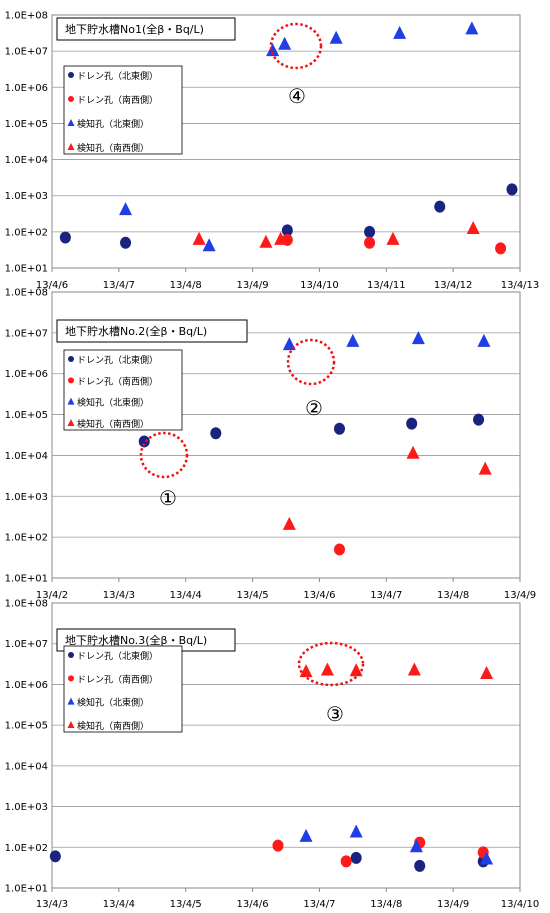 The image size is (550, 913). I want to click on y-tick-label: 1.0E+03, so click(26, 497).